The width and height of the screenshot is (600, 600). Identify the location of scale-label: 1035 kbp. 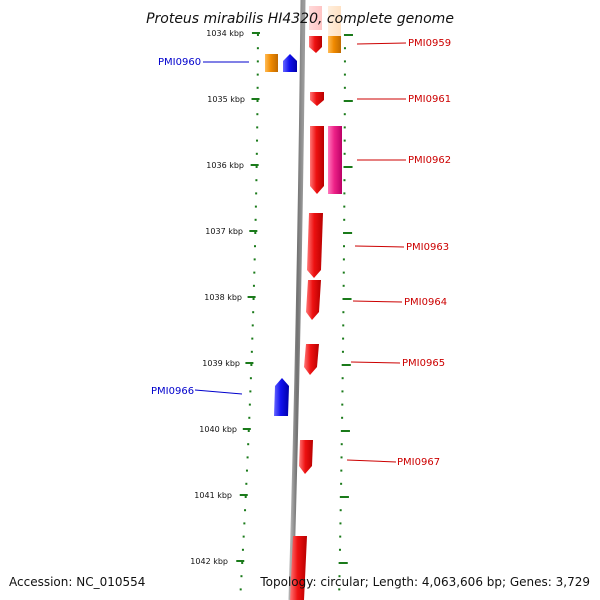
(226, 99).